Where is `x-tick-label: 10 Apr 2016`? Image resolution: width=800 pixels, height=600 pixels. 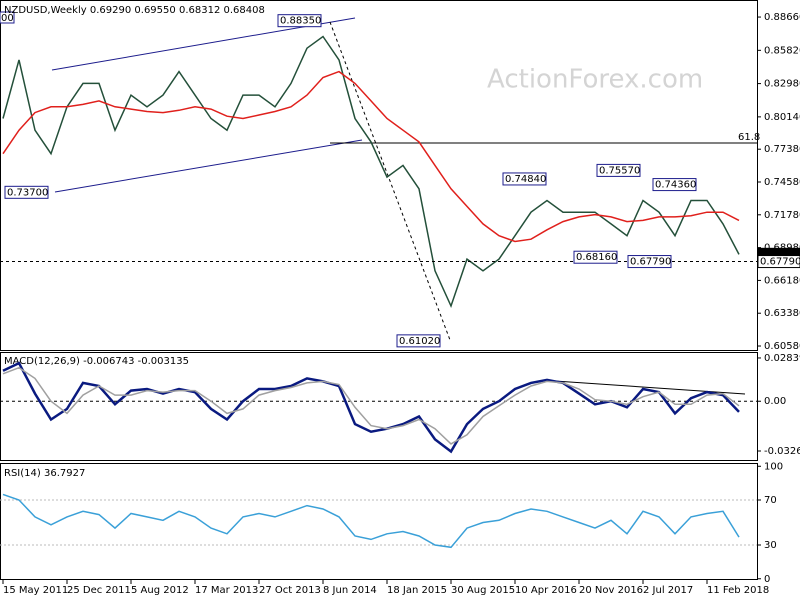 x-tick-label: 10 Apr 2016 is located at coordinates (546, 590).